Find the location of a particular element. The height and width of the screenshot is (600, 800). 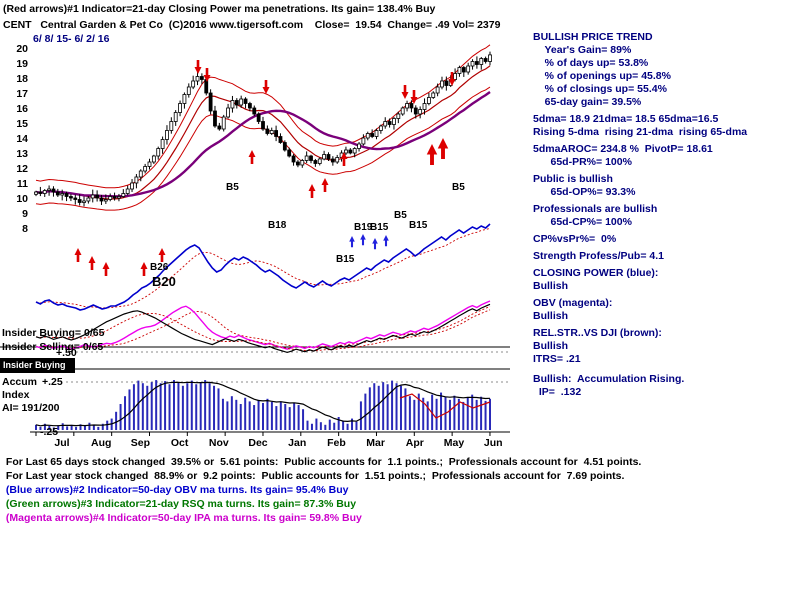

accumulation-status: Bullish: Accumulation Rising. is located at coordinates (609, 379).